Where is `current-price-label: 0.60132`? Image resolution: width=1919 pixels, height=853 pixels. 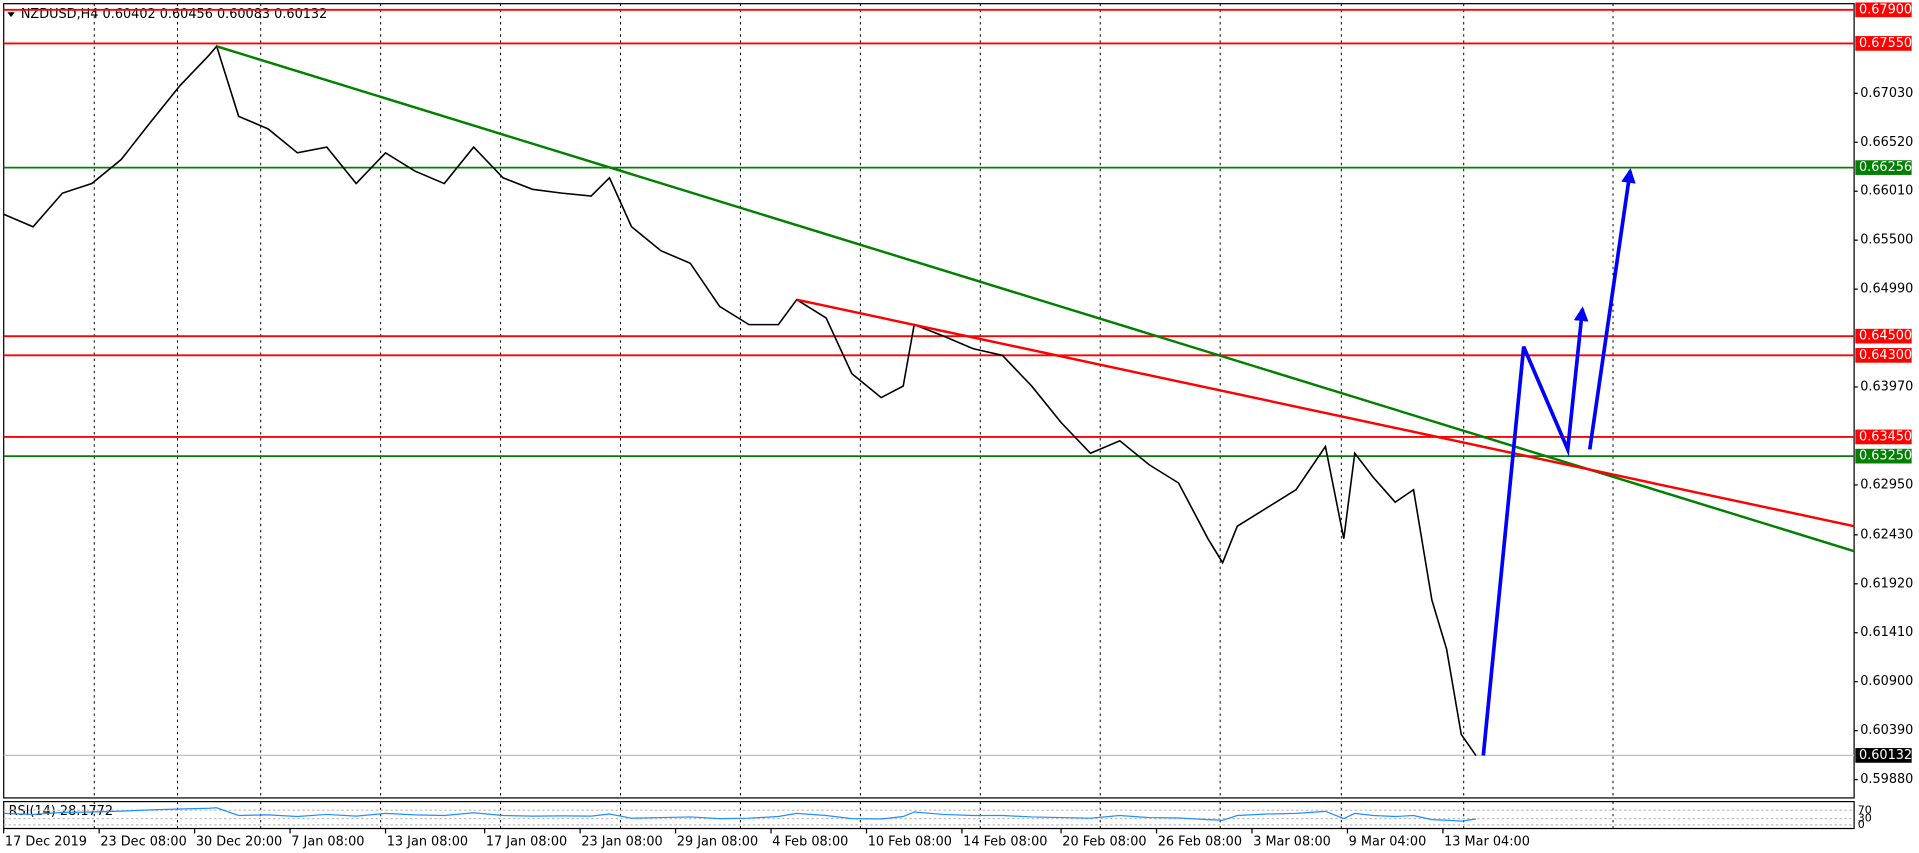
current-price-label: 0.60132 is located at coordinates (1885, 755).